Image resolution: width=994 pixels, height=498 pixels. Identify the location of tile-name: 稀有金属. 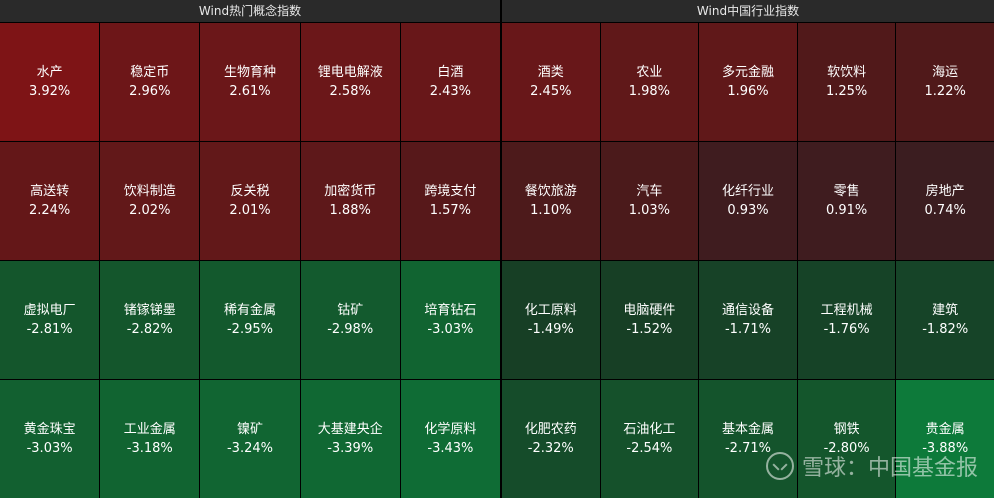
(249, 310).